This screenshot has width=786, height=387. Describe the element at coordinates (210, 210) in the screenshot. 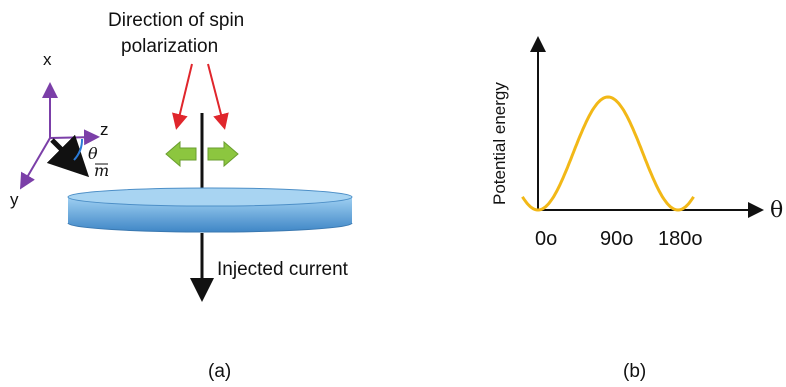

I see `disk` at that location.